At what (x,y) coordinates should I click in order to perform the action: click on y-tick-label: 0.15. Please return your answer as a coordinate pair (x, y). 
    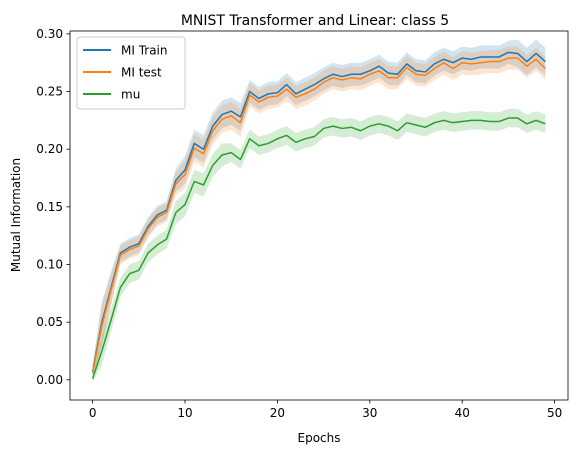
    Looking at the image, I should click on (49, 207).